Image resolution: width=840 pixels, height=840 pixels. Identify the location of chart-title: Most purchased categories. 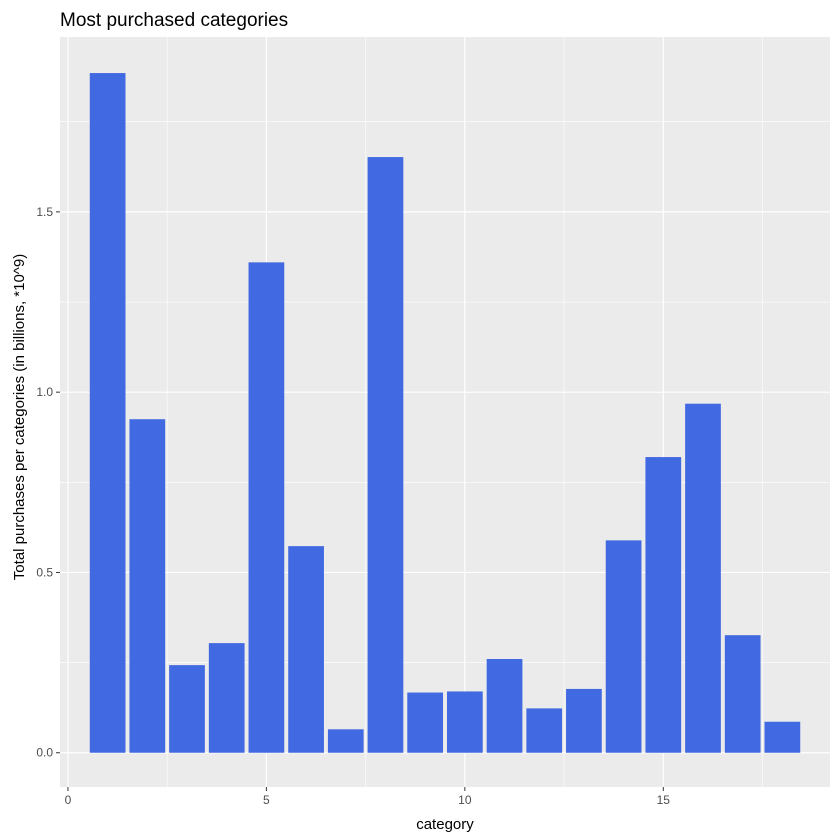
(174, 20).